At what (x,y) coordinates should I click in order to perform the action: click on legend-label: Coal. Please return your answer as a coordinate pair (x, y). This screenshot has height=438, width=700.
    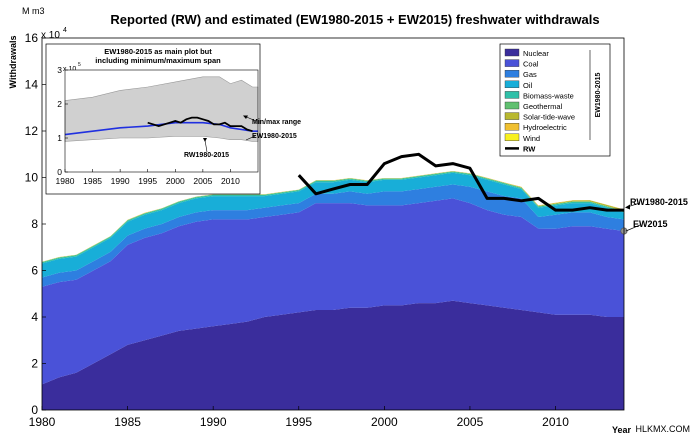
    Looking at the image, I should click on (531, 64).